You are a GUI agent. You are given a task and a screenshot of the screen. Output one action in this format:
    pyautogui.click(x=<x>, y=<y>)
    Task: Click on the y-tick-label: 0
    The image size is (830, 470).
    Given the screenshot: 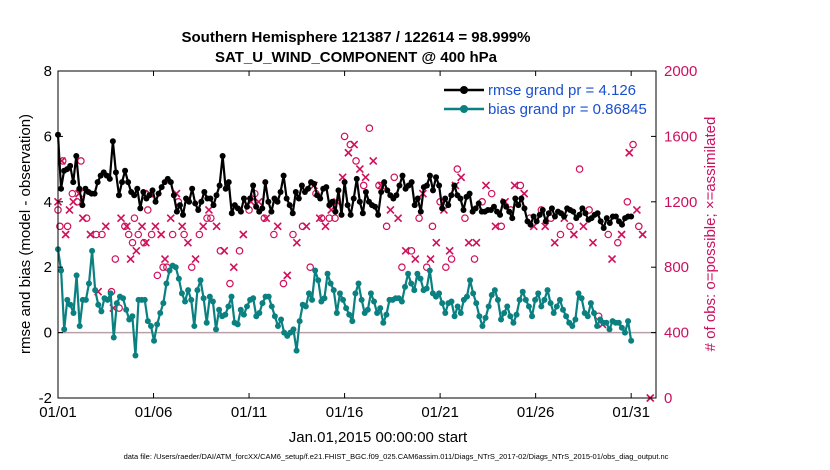 What is the action you would take?
    pyautogui.click(x=48, y=333)
    